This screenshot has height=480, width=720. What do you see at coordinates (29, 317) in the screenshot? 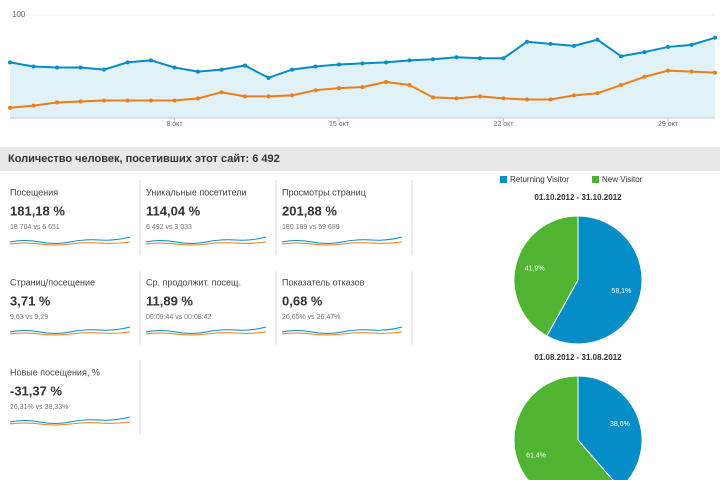
I see `metric-compare: 9,63 vs 9,29` at bounding box center [29, 317].